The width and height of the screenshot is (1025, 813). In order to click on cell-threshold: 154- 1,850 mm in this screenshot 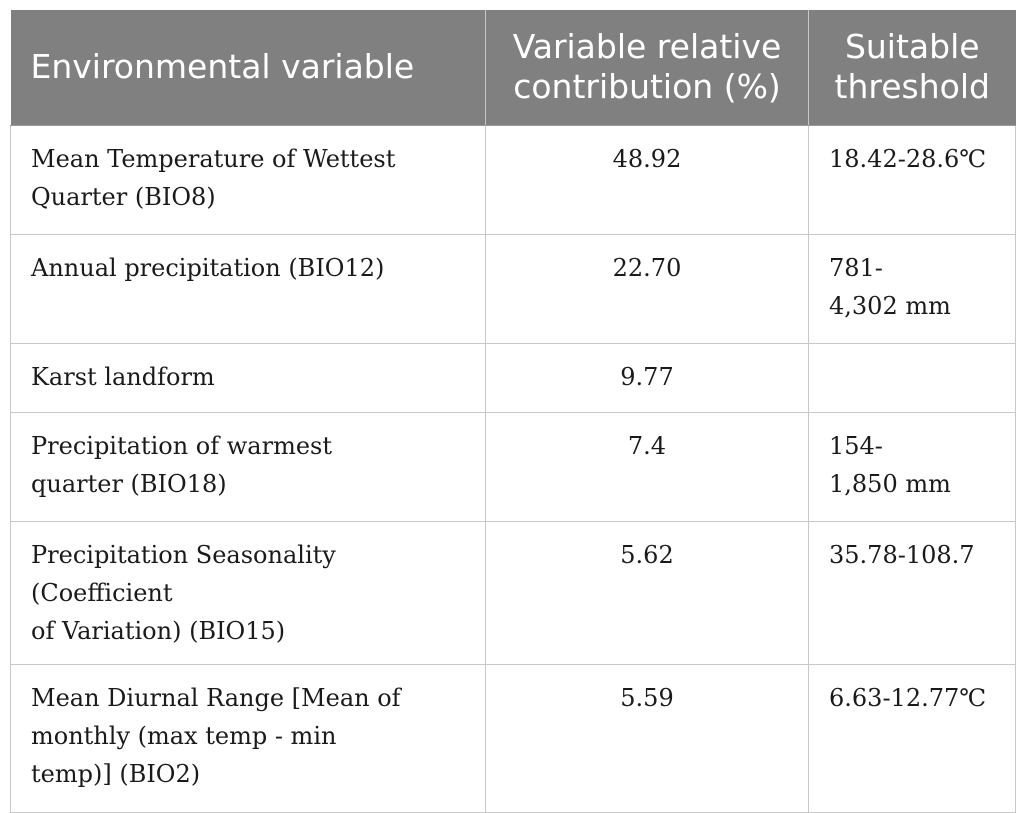, I will do `click(912, 467)`.